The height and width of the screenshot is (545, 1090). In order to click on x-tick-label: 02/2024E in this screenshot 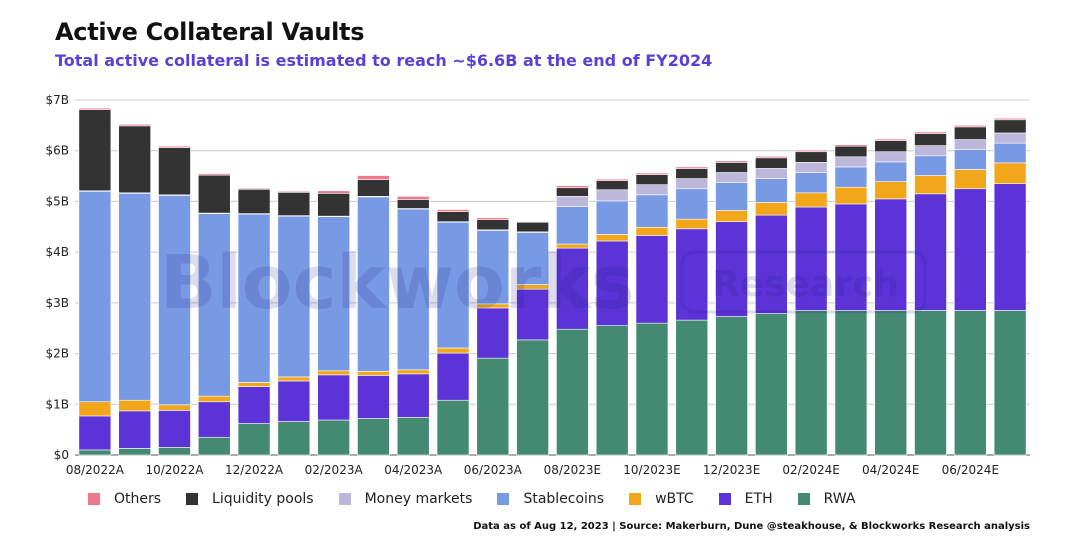, I will do `click(810, 470)`.